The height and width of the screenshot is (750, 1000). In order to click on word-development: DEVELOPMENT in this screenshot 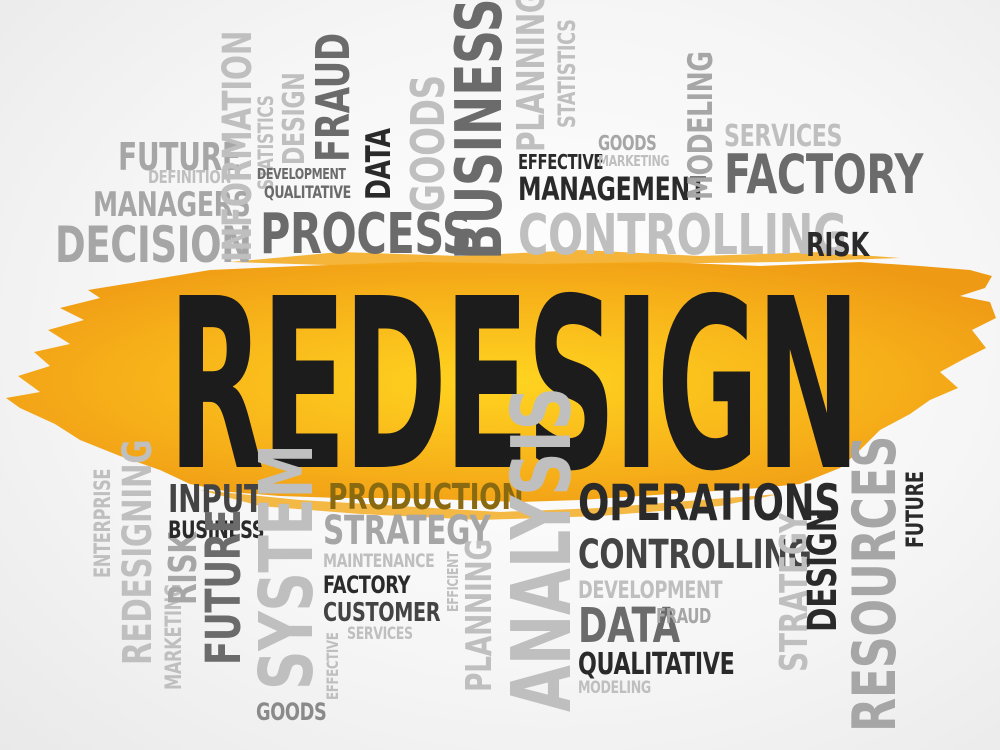, I will do `click(301, 174)`.